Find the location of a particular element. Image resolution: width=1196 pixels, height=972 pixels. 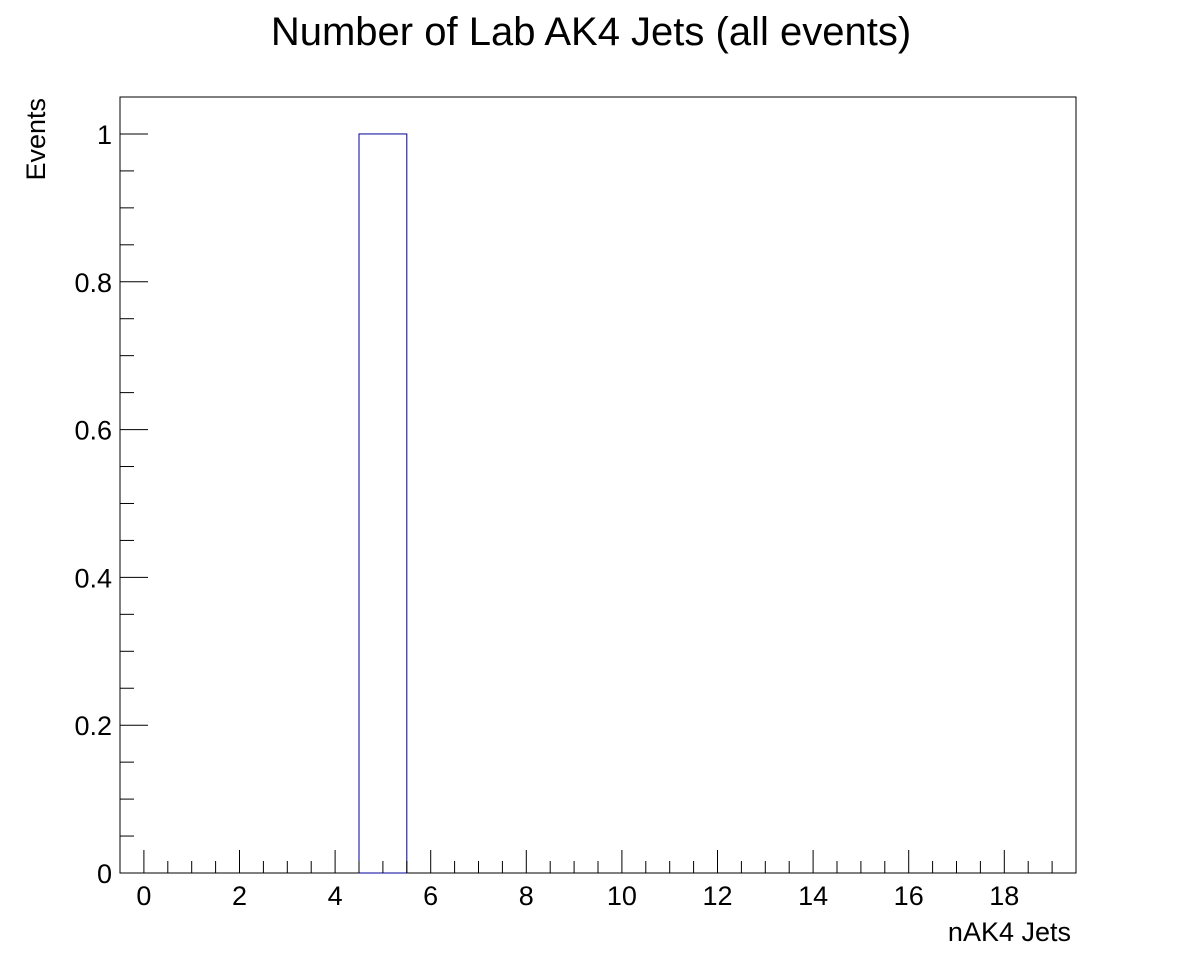

y-tick-label: 0 is located at coordinates (104, 874).